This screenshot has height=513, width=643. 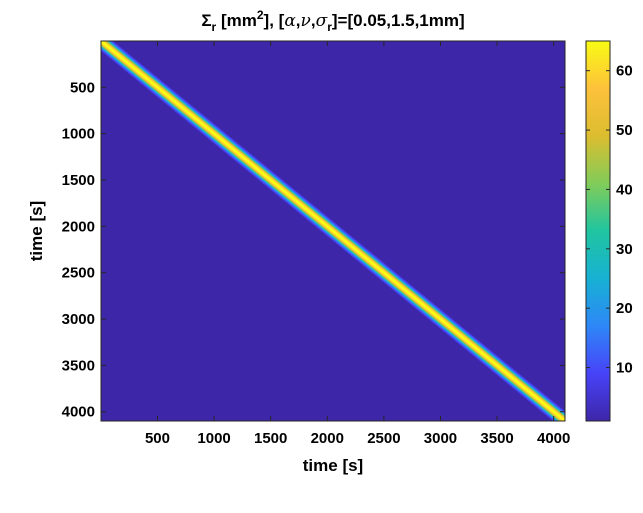 I want to click on y-tick-label: 1000, so click(x=78, y=134).